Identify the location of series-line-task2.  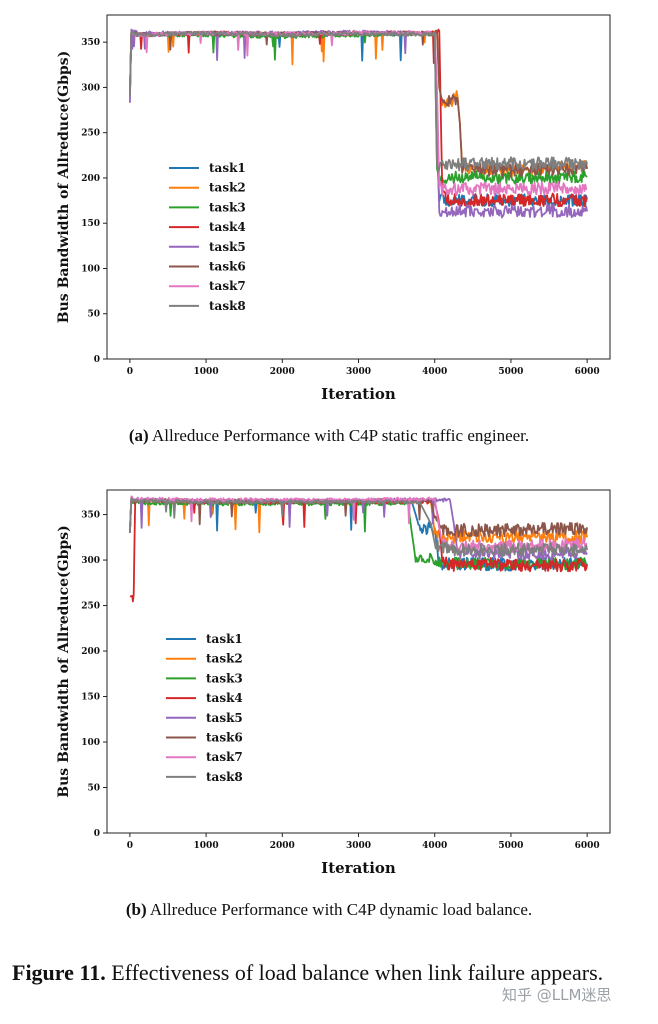
(358, 104).